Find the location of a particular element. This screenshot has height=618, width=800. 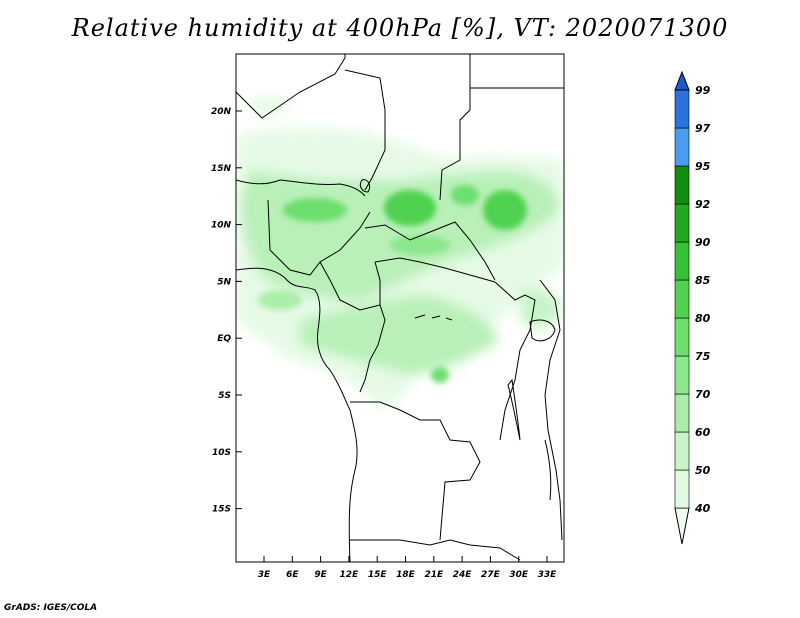

border-north-africa is located at coordinates (291, 86).